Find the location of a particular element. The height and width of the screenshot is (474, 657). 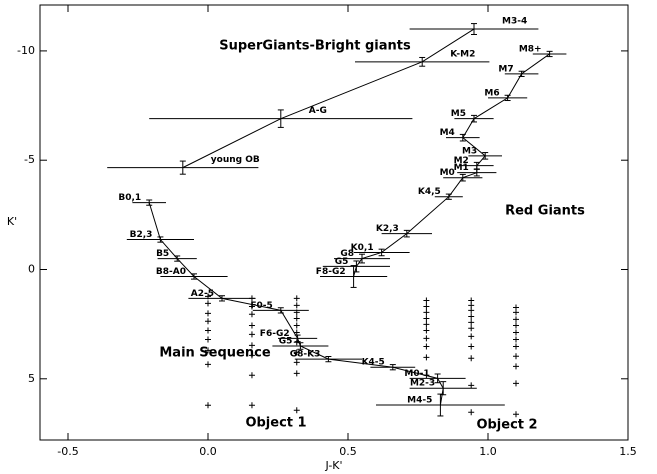

point-label: M2 is located at coordinates (461, 161).